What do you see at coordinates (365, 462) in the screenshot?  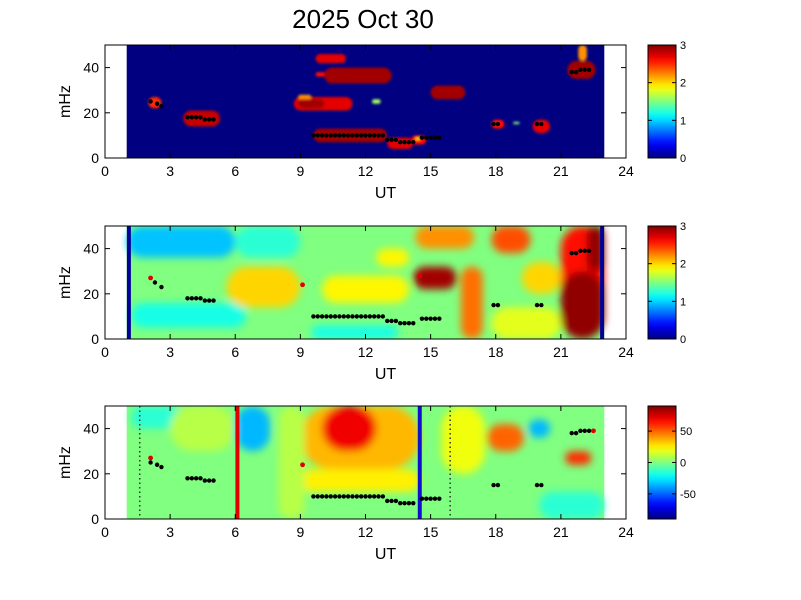 I see `heatmap-layer` at bounding box center [365, 462].